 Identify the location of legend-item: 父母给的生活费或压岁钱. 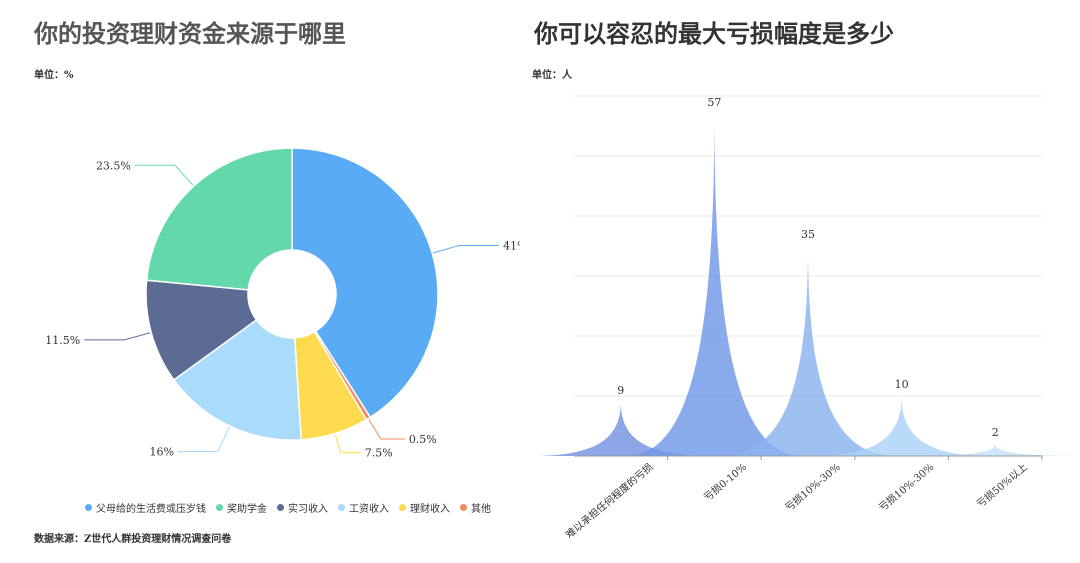
(145, 507).